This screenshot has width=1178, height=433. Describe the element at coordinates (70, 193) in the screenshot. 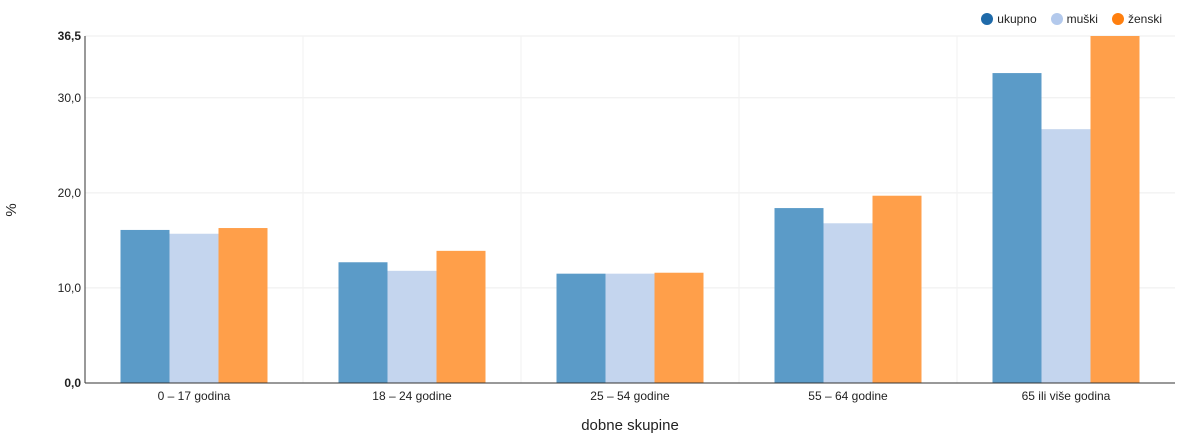

I see `y-tick-label: 20,0` at that location.